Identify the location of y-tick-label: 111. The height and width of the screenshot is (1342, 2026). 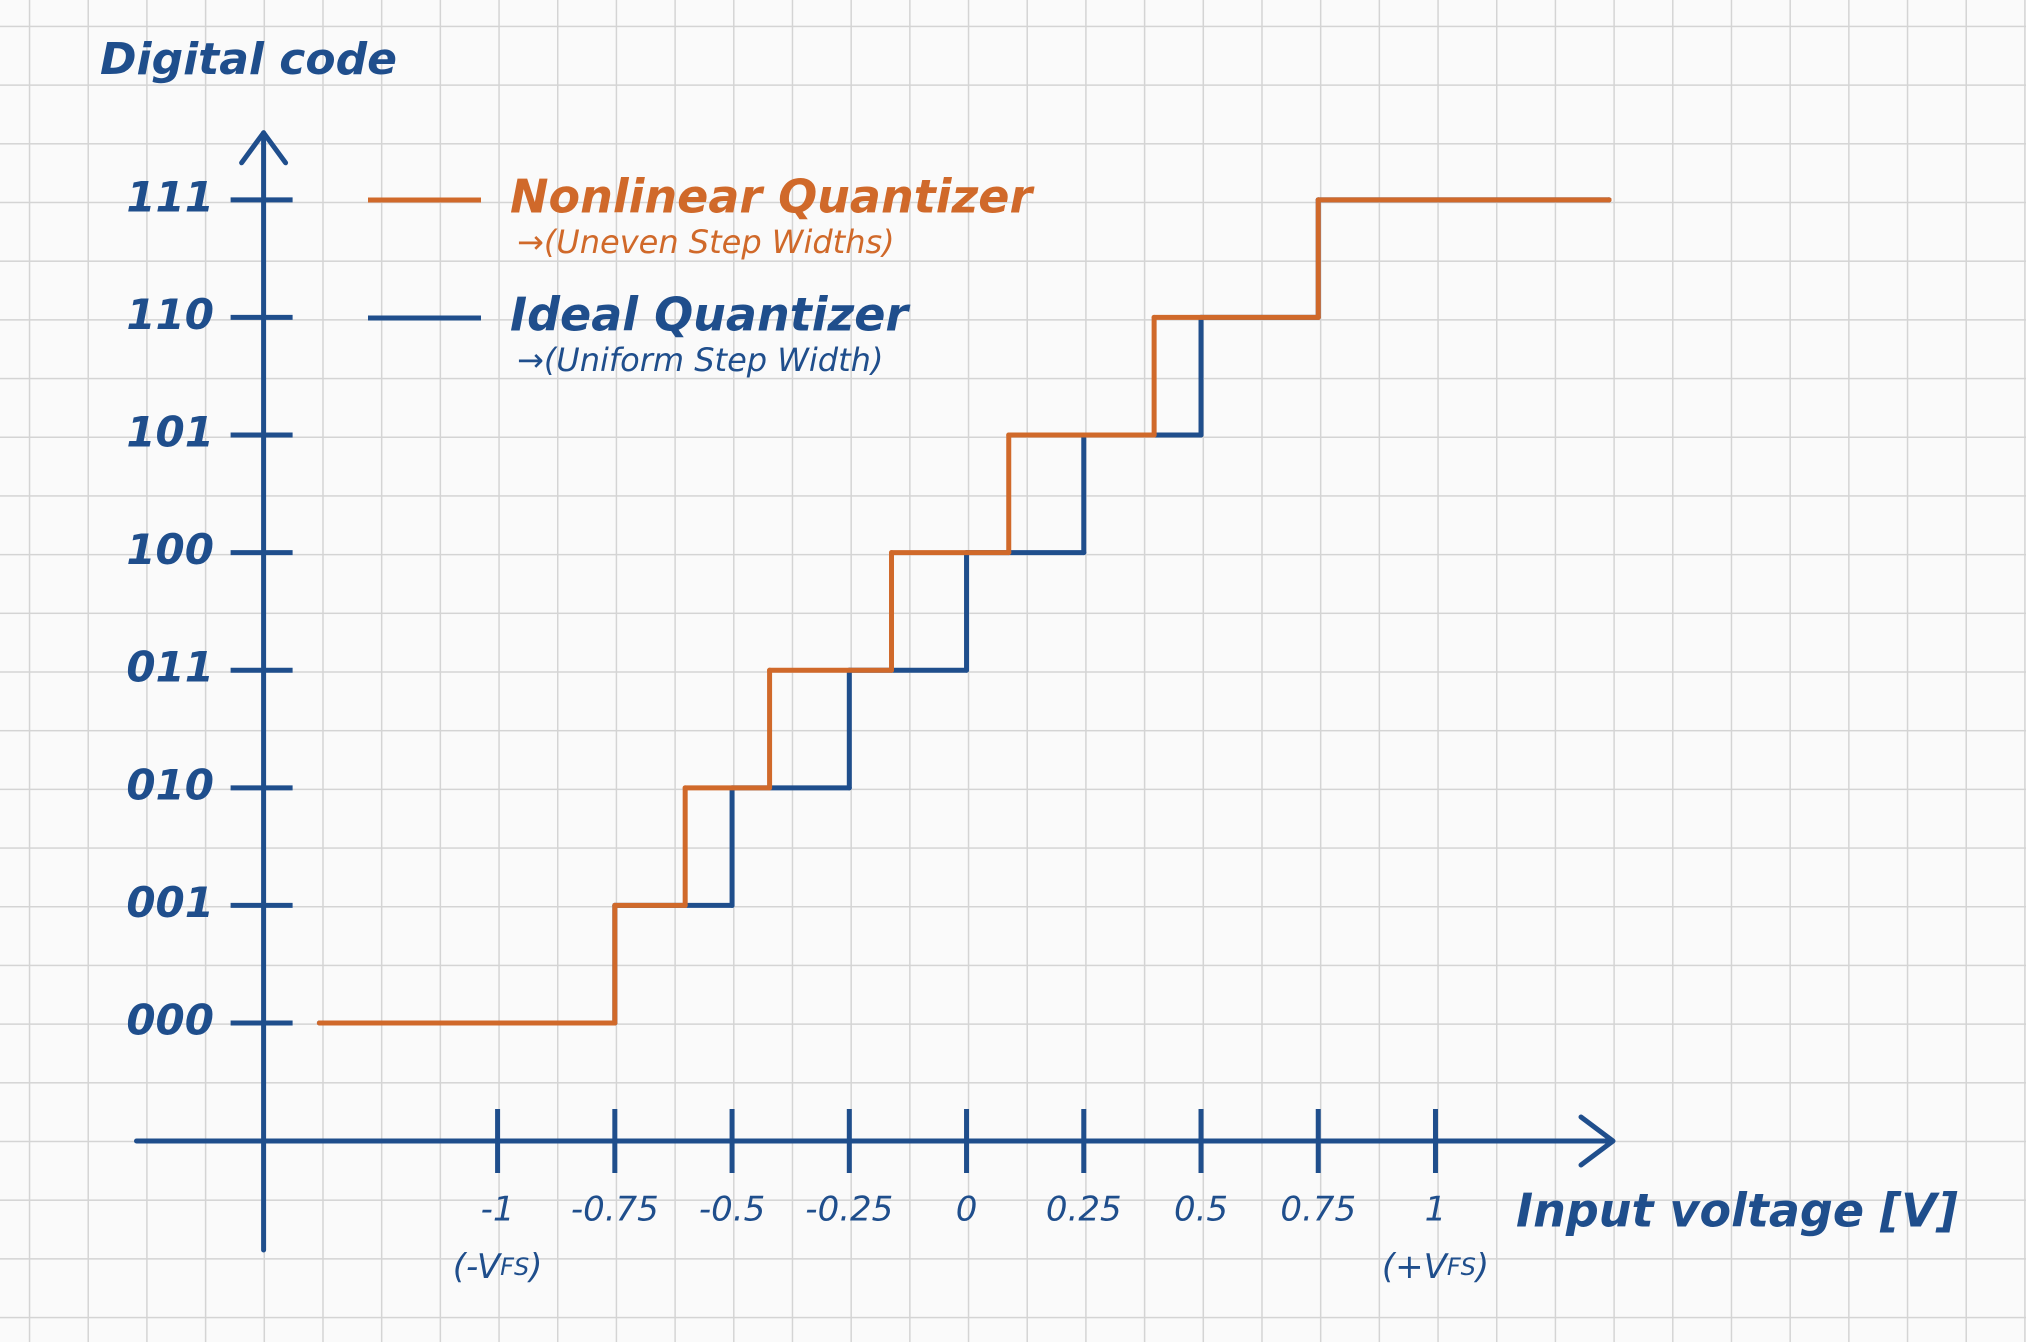
(170, 196).